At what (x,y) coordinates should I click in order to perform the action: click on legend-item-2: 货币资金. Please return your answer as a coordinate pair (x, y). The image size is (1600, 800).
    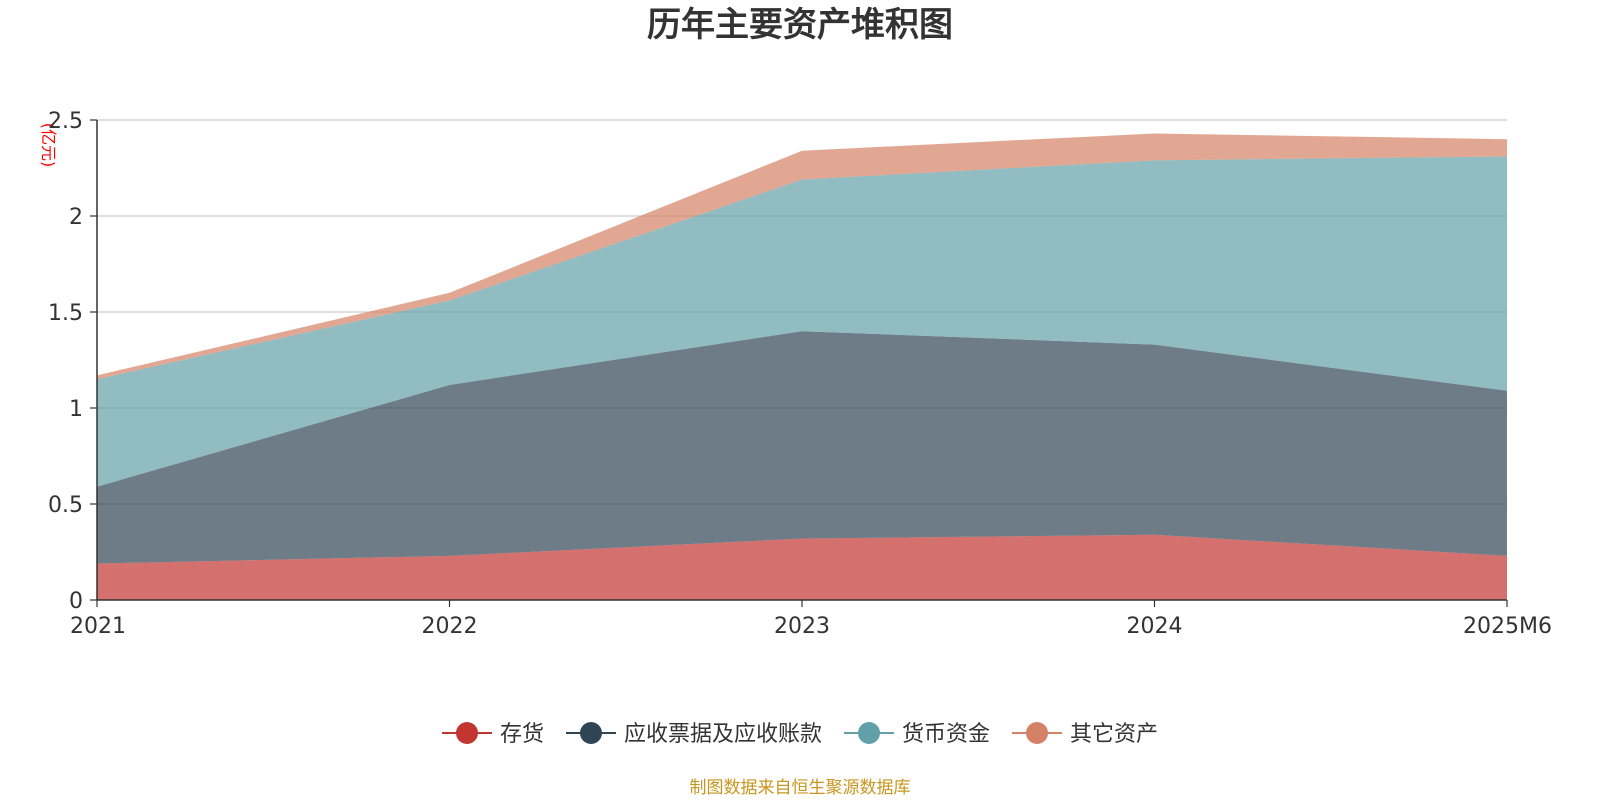
    Looking at the image, I should click on (917, 734).